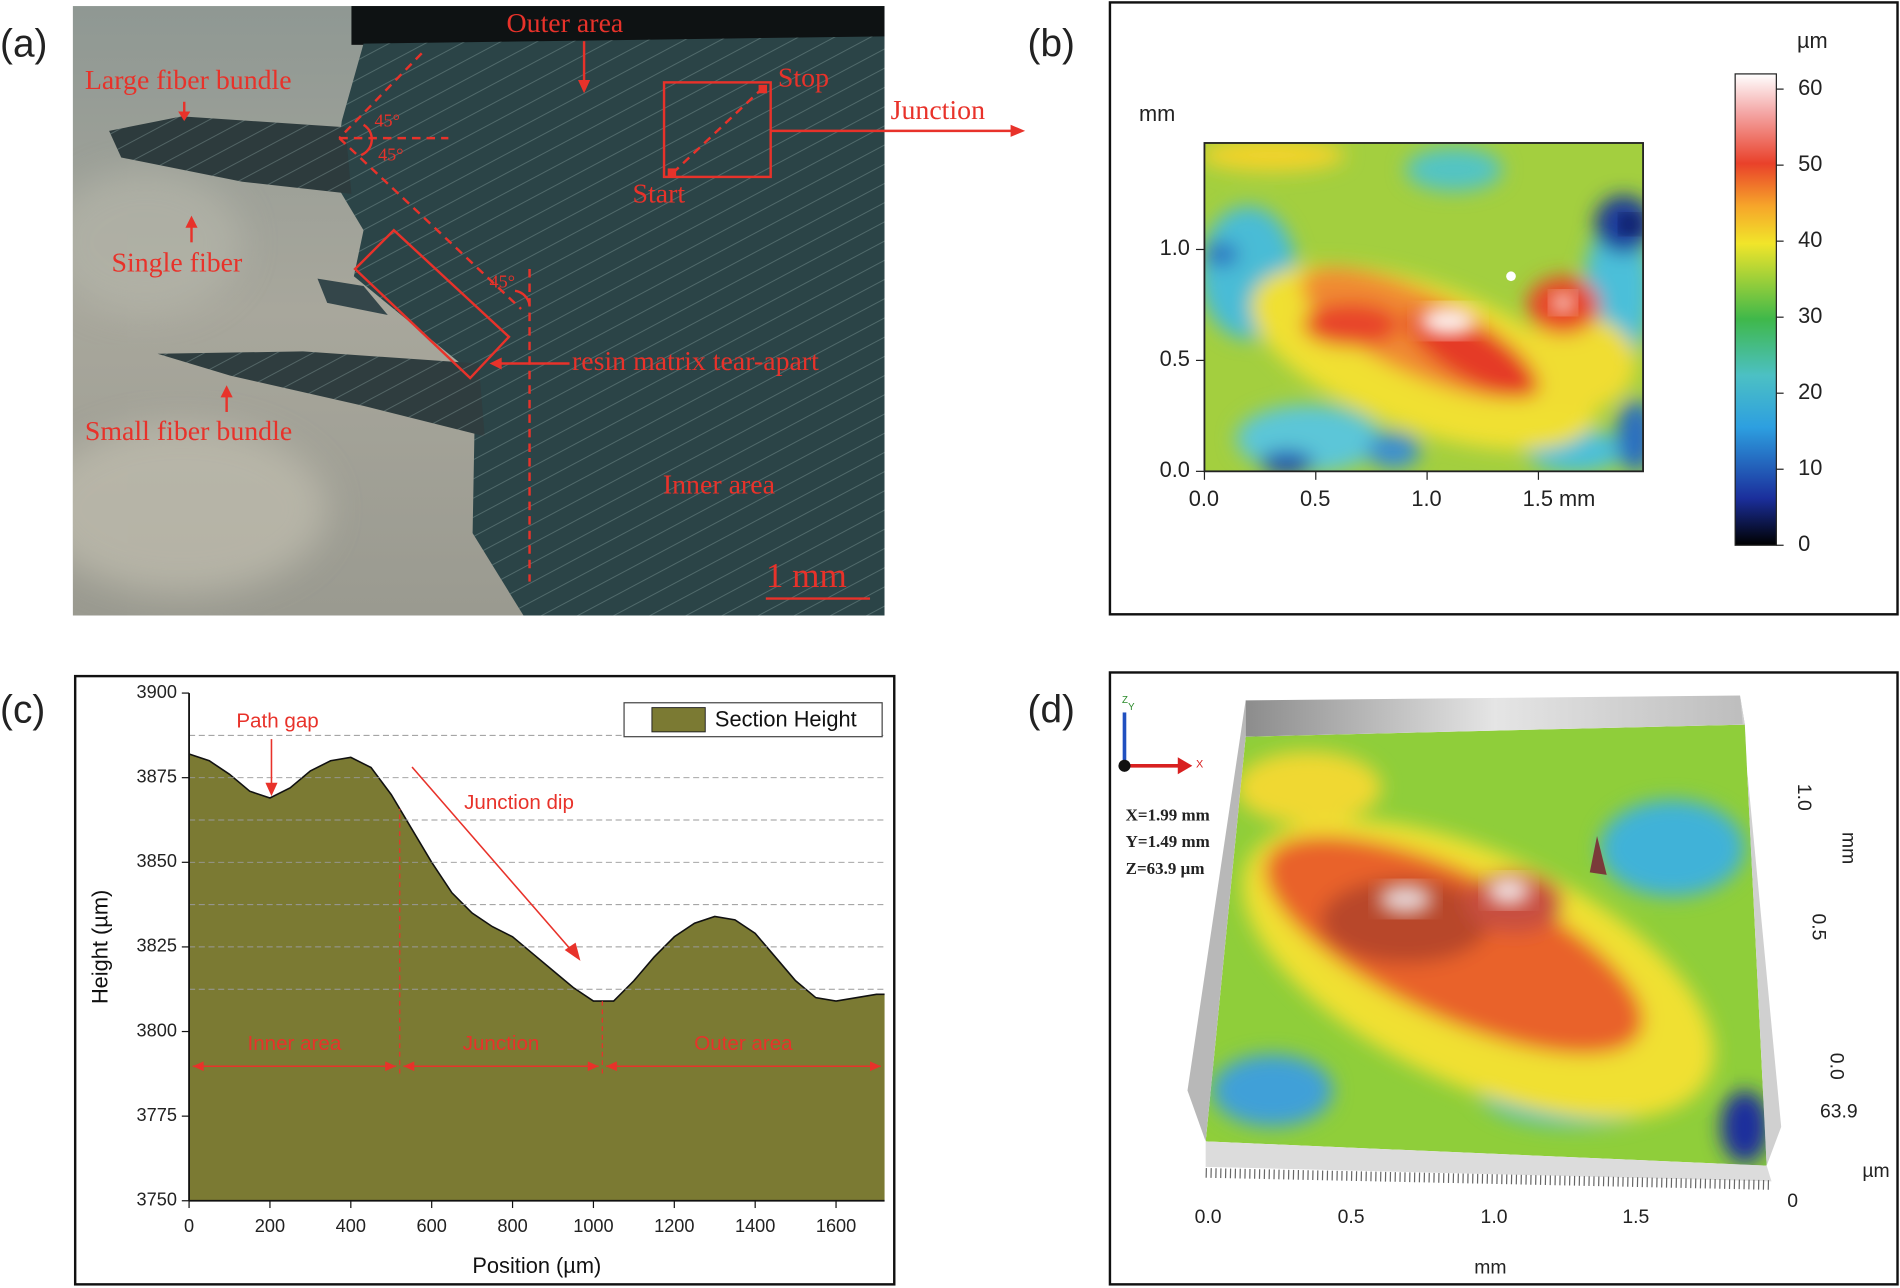  Describe the element at coordinates (501, 1043) in the screenshot. I see `region-label: Junction` at that location.